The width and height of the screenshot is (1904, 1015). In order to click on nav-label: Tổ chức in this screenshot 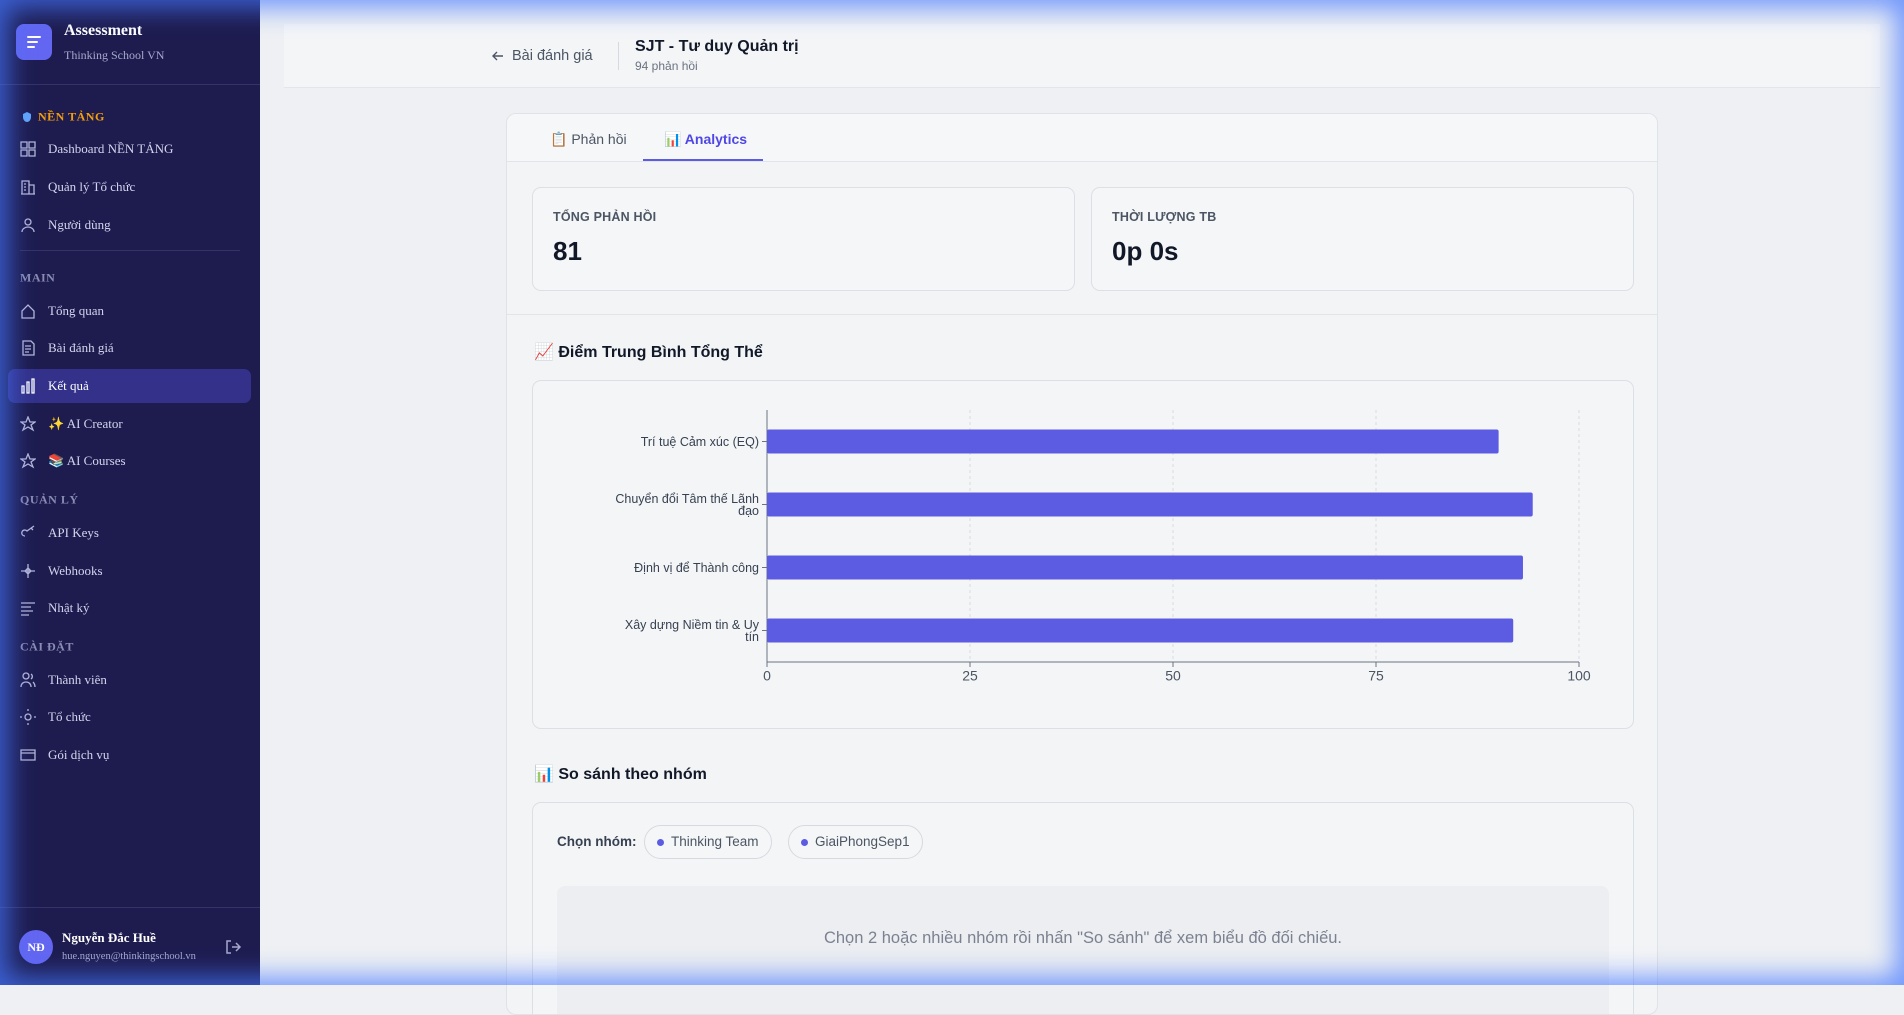, I will do `click(69, 716)`.